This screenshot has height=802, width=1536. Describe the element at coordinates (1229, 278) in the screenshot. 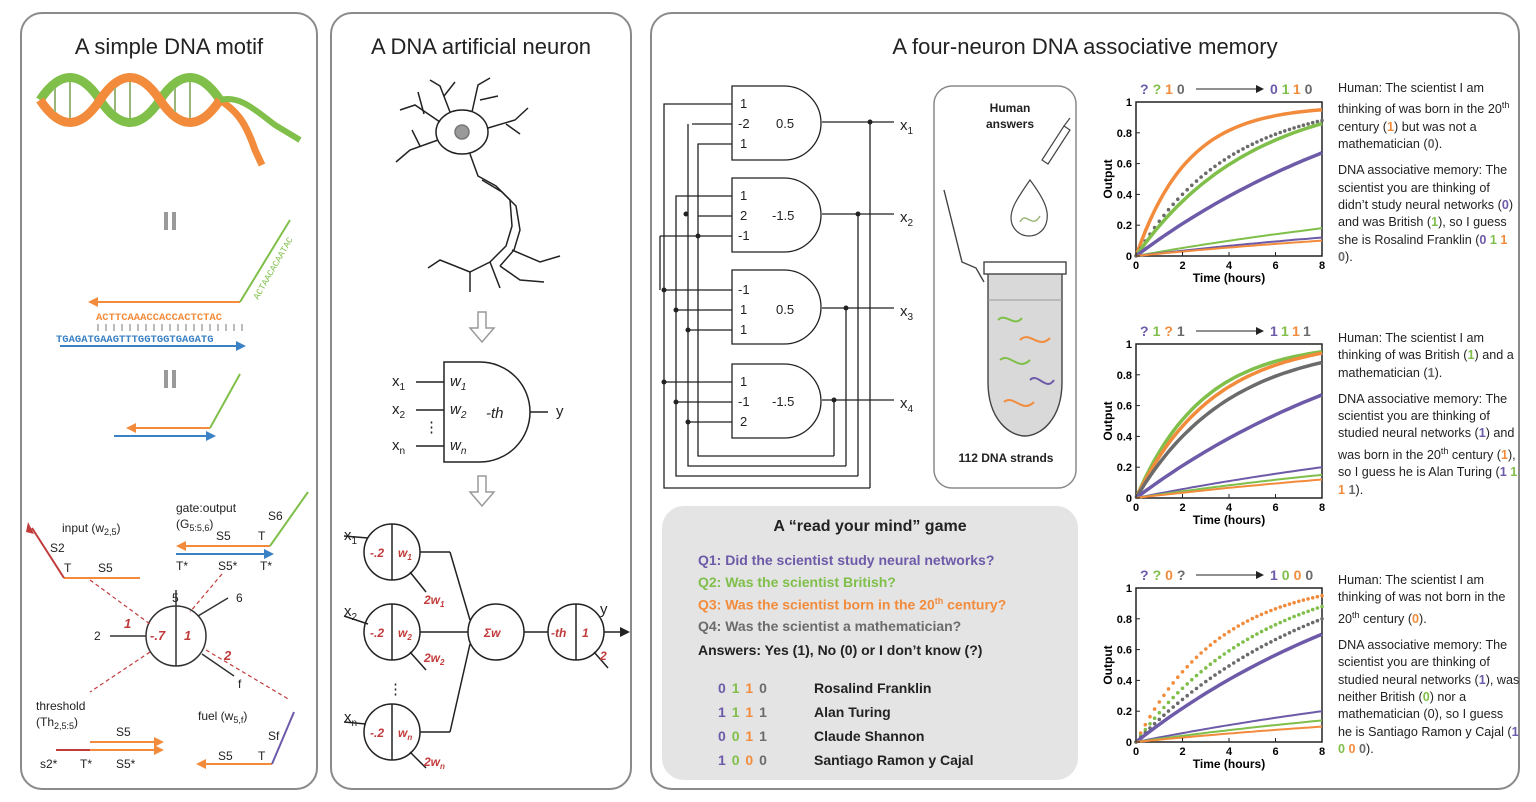

I see `x-axis-label: Time (hours)` at that location.